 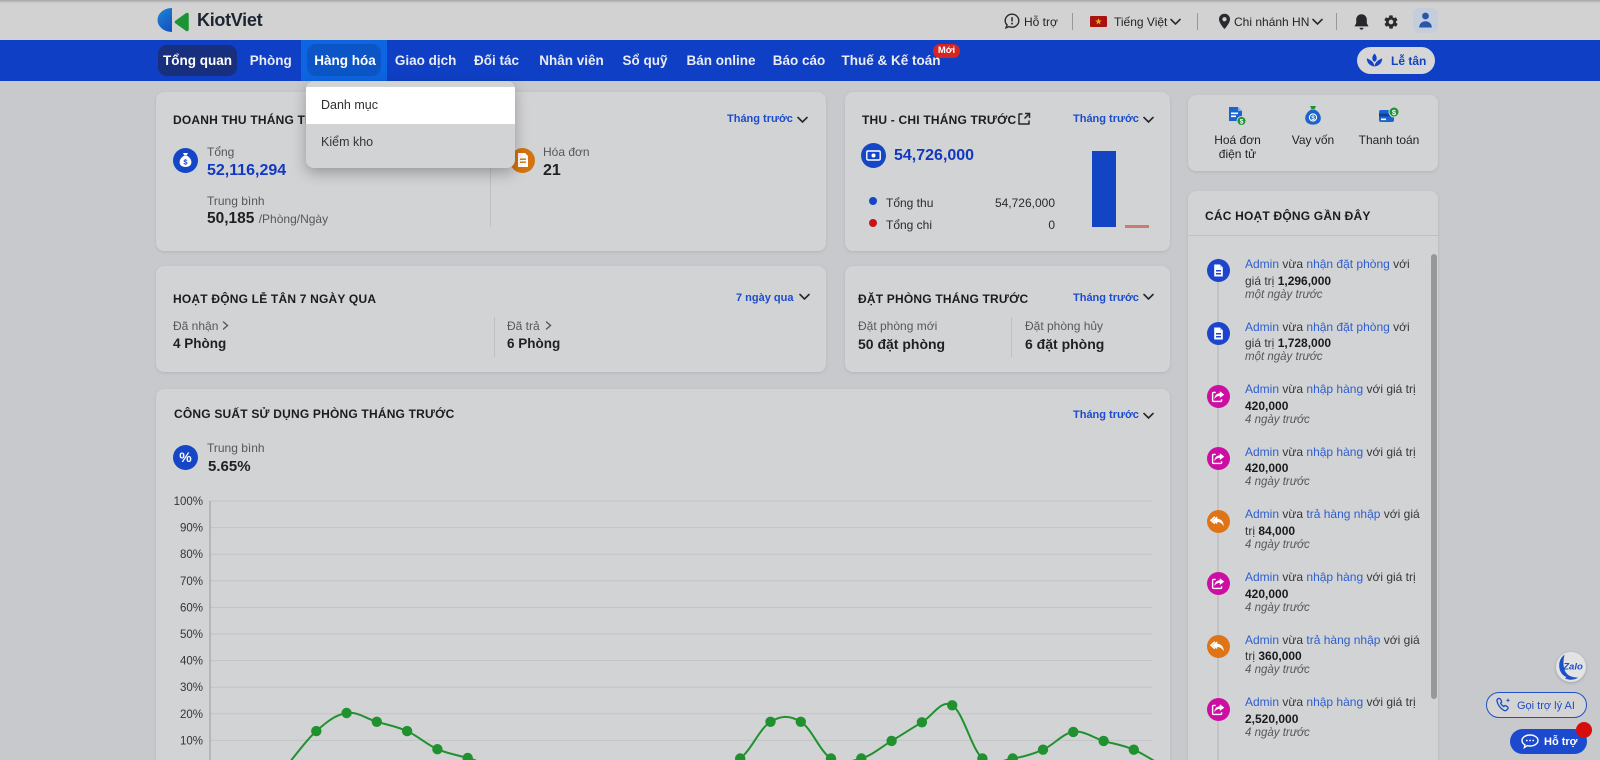 What do you see at coordinates (191, 688) in the screenshot?
I see `svg-text: 30%` at bounding box center [191, 688].